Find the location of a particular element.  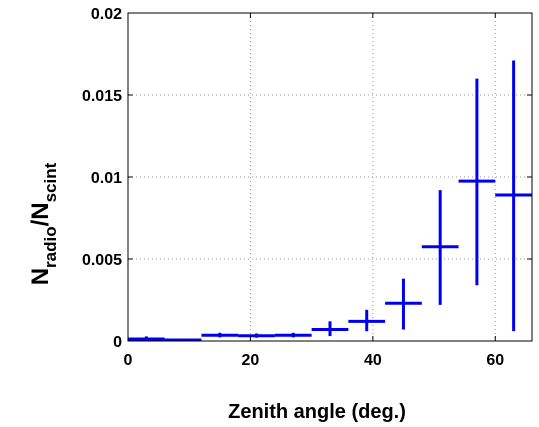

y-axis-title-n2: N is located at coordinates (40, 210).